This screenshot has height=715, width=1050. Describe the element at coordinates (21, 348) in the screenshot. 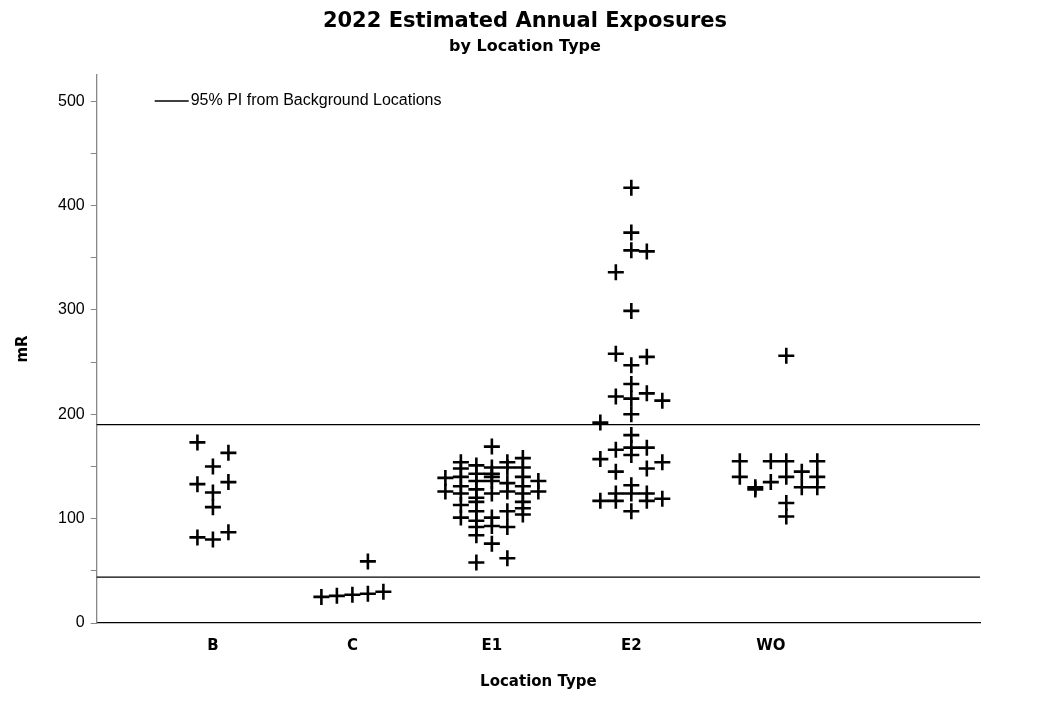

I see `y-axis-title: mR` at that location.